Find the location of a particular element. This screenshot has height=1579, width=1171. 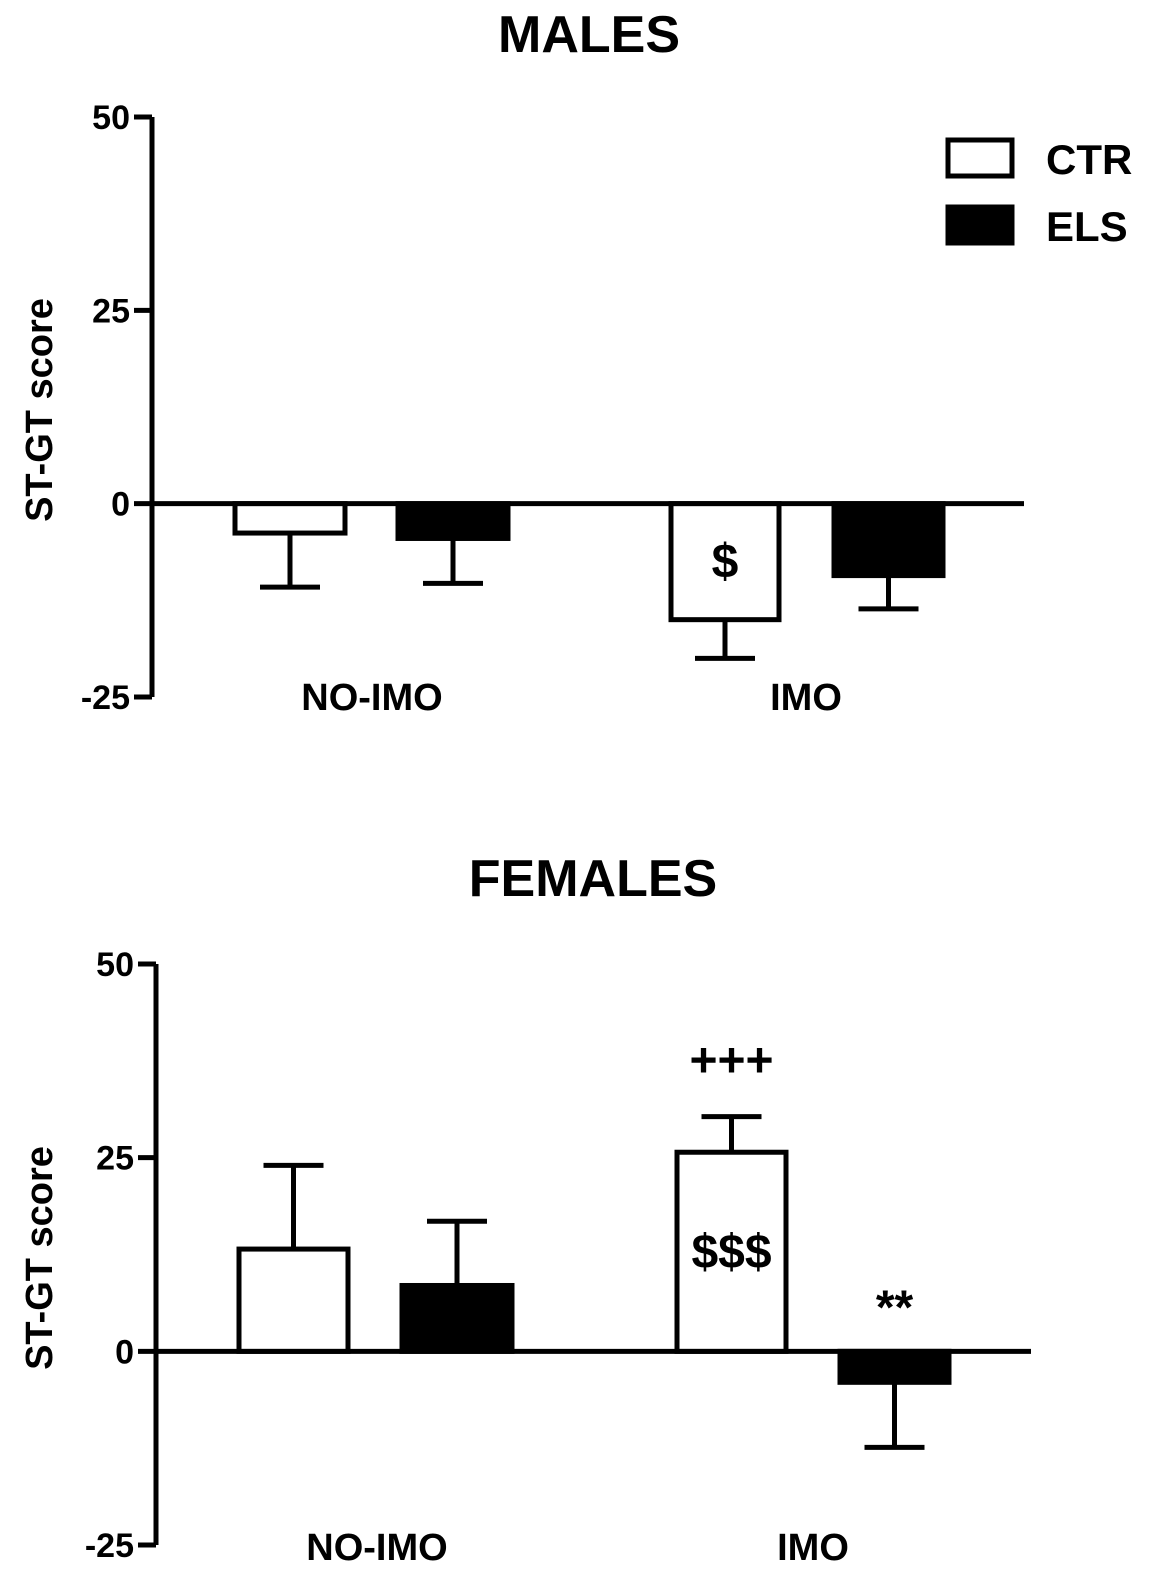

legend-label-els: ELS is located at coordinates (1087, 226).